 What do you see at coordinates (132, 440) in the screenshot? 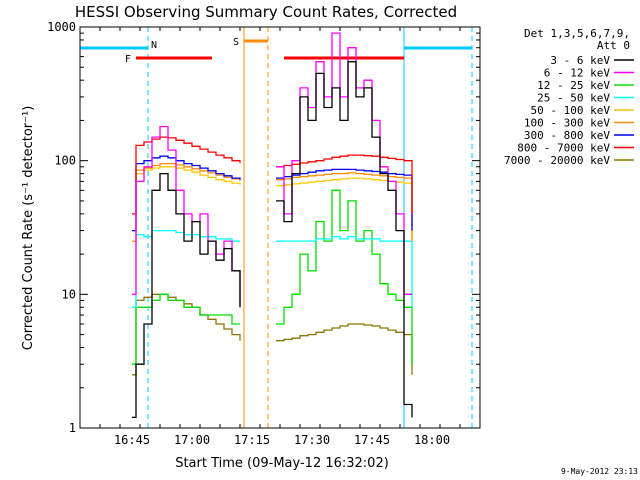
I see `x-tick-label: 16:45` at bounding box center [132, 440].